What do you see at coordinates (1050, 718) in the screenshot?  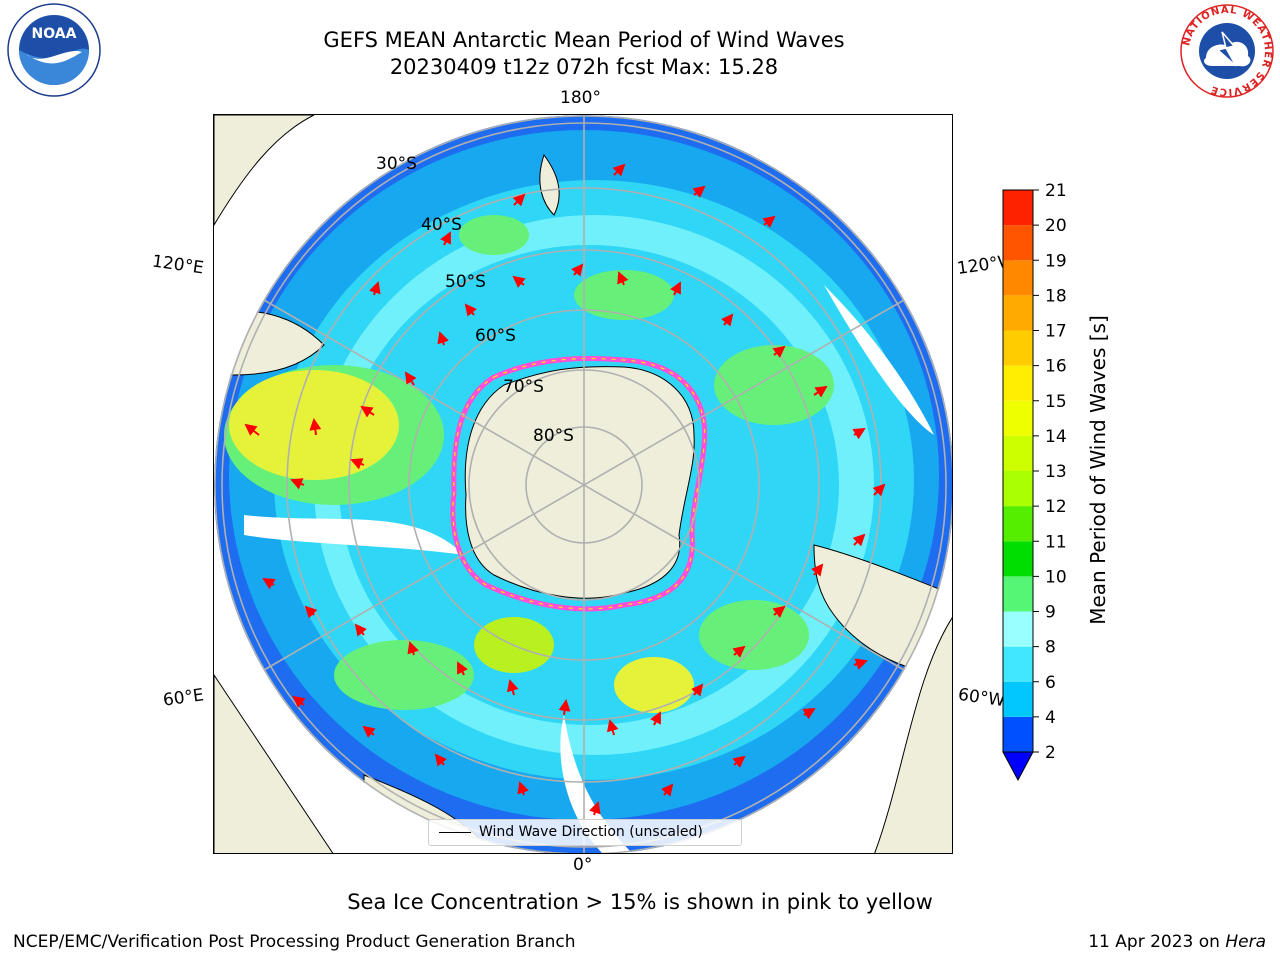 I see `colorbar-tick-label: 4` at bounding box center [1050, 718].